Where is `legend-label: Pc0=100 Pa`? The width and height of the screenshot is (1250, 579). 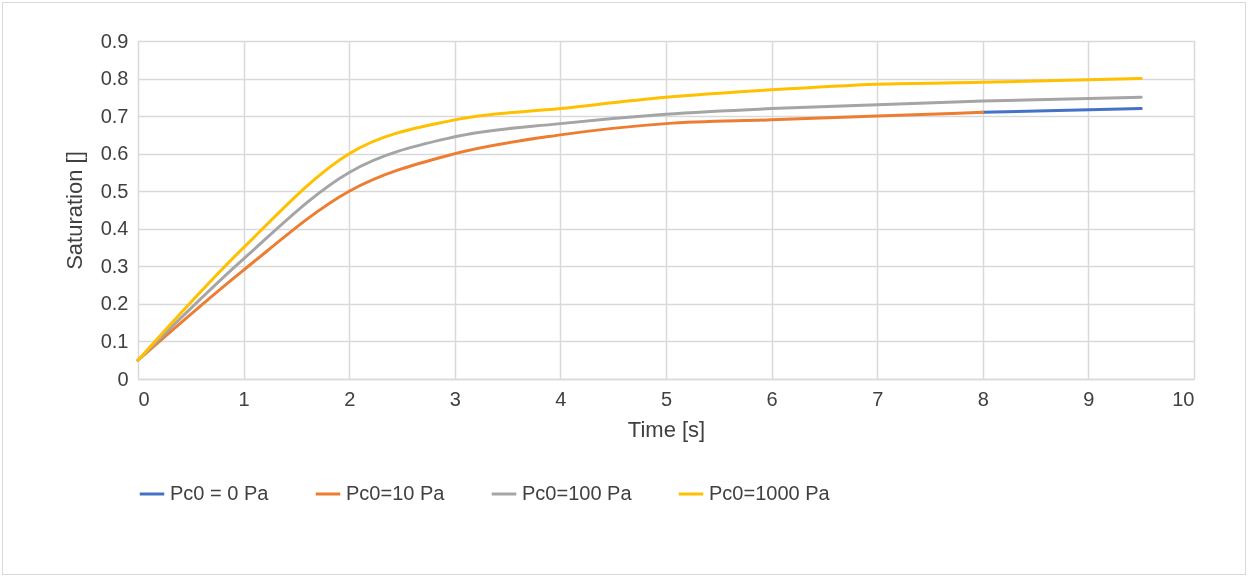 legend-label: Pc0=100 Pa is located at coordinates (577, 493).